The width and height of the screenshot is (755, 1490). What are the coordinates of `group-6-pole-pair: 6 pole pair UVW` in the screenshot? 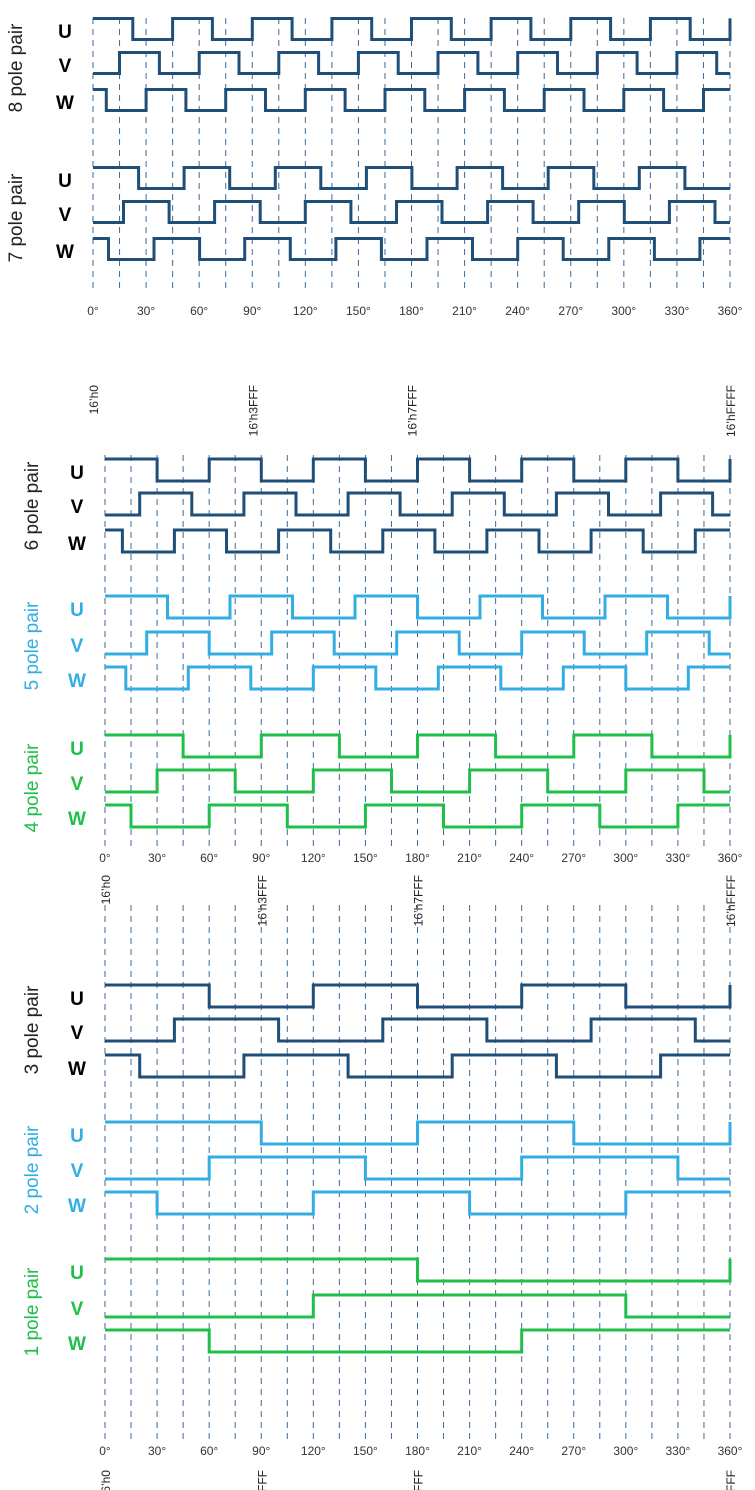 It's located at (377, 506).